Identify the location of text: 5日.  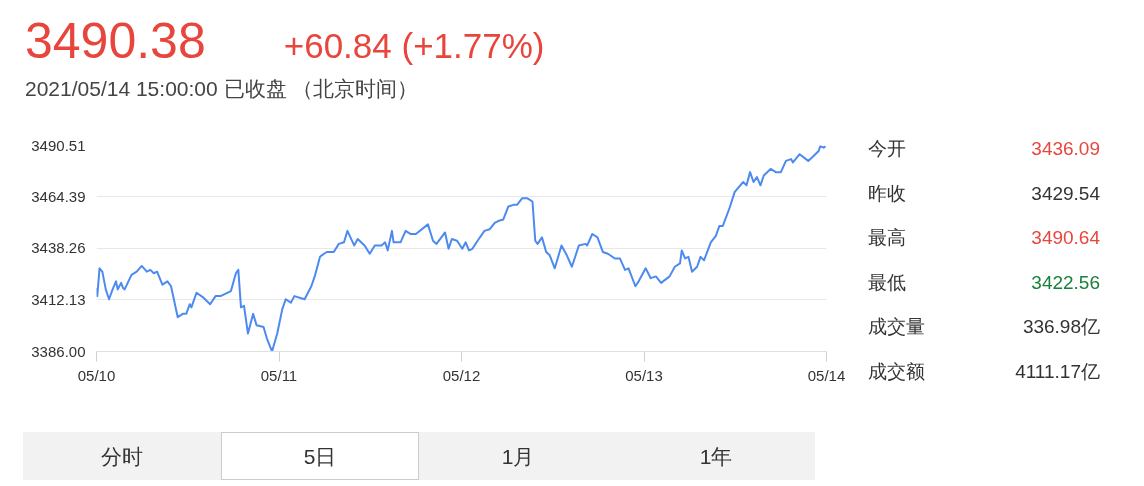
(320, 456).